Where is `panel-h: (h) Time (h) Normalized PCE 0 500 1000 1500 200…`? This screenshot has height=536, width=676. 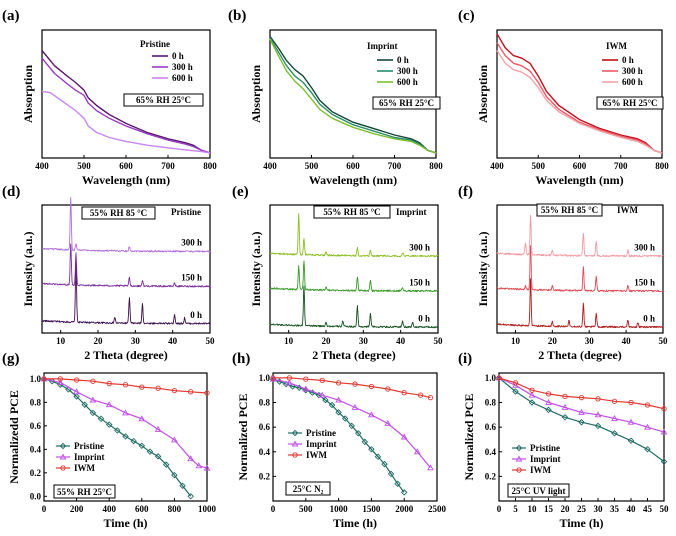
panel-h: (h) Time (h) Normalized PCE 0 500 1000 1500 200… is located at coordinates (339, 440).